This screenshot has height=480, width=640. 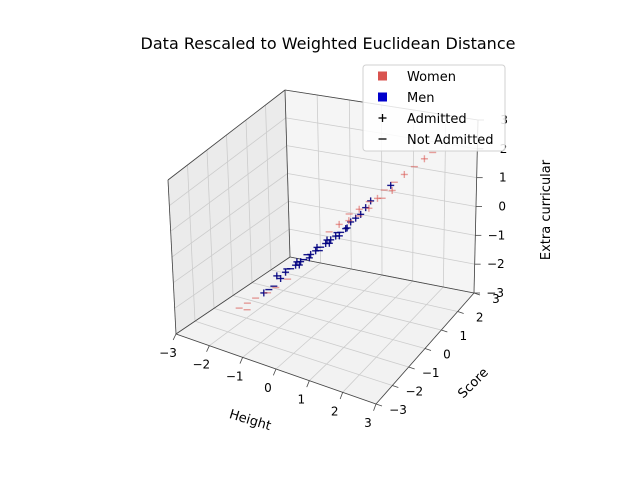 I want to click on legend-item-men: Men, so click(x=406, y=98).